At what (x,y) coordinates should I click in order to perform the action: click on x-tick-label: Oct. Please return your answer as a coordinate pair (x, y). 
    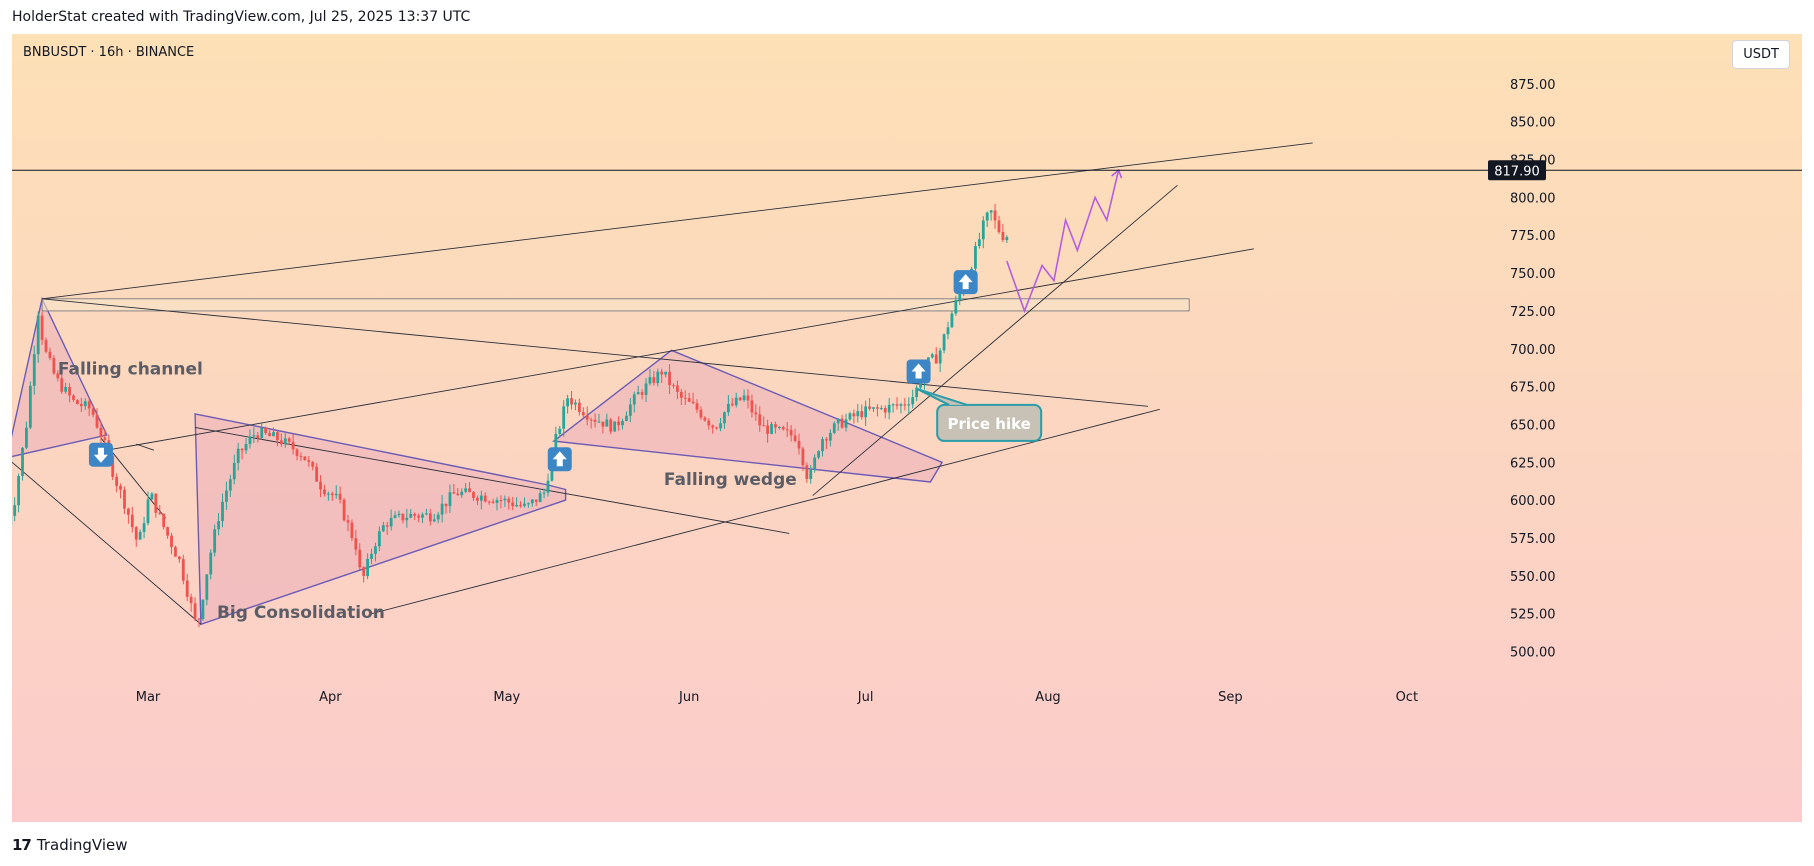
    Looking at the image, I should click on (1407, 697).